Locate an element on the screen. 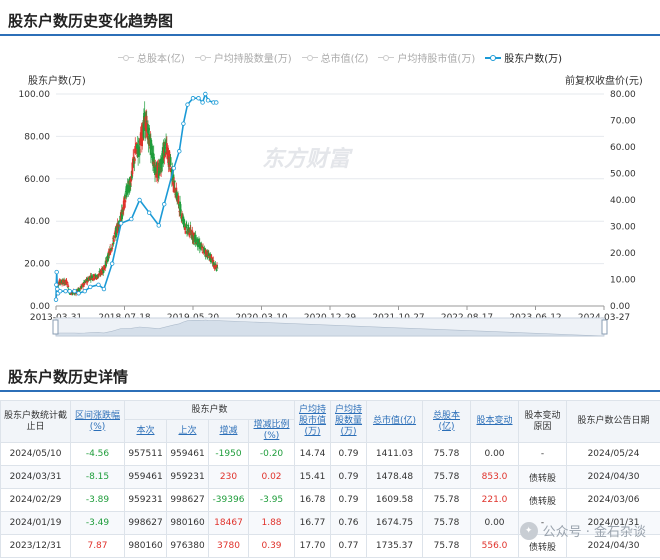 Image resolution: width=660 pixels, height=560 pixels. cell-avg-value: 15.41 is located at coordinates (313, 477).